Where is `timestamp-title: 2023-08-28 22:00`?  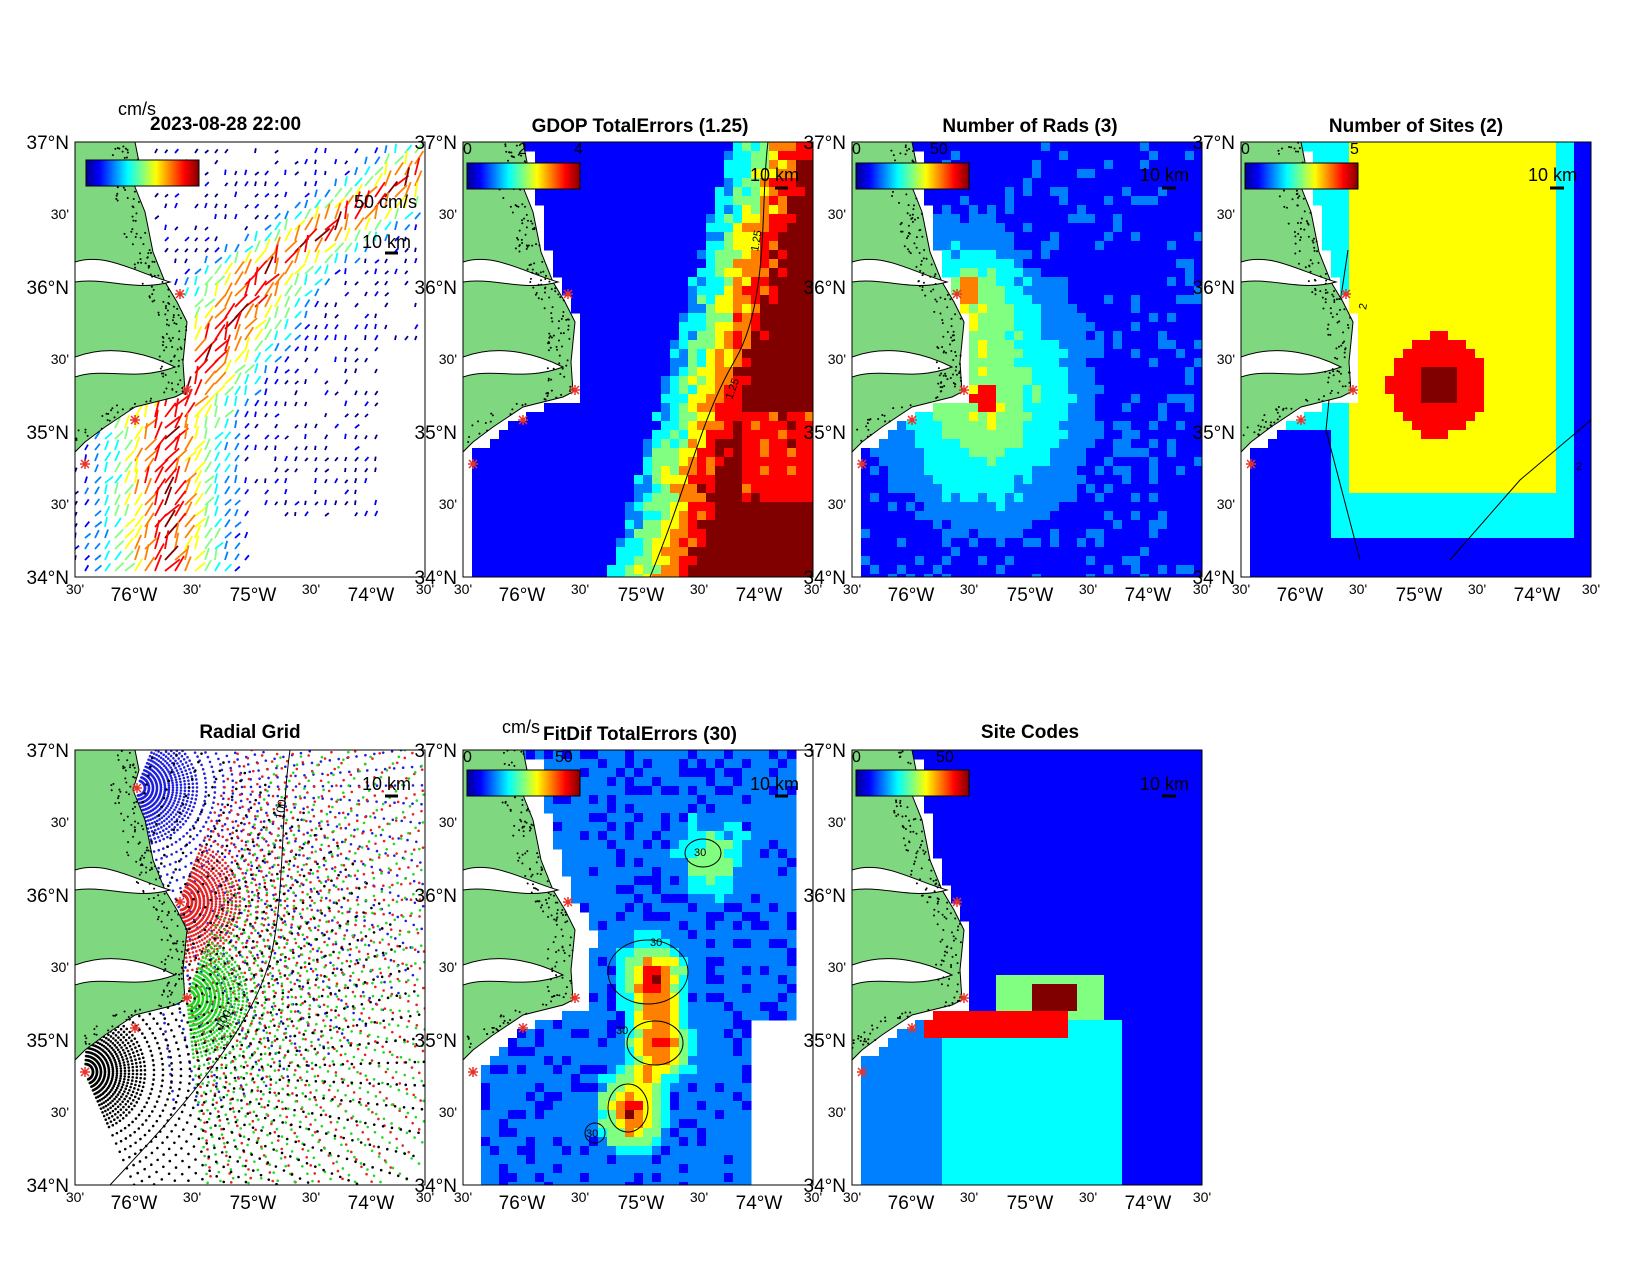
timestamp-title: 2023-08-28 22:00 is located at coordinates (225, 124).